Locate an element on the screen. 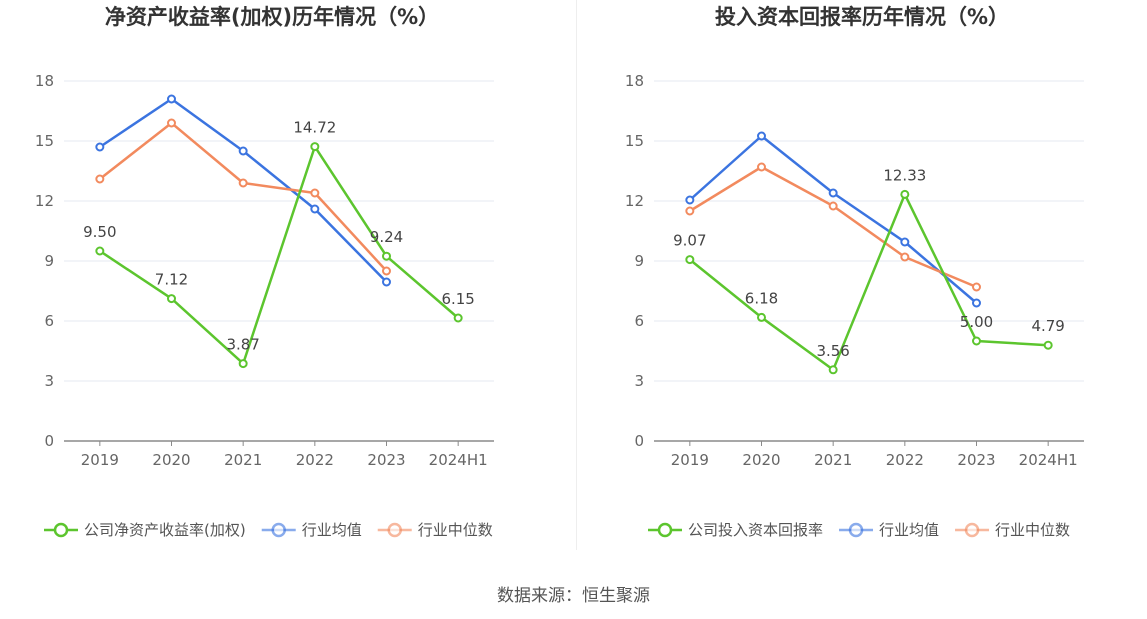  chart-divider is located at coordinates (576, 275).